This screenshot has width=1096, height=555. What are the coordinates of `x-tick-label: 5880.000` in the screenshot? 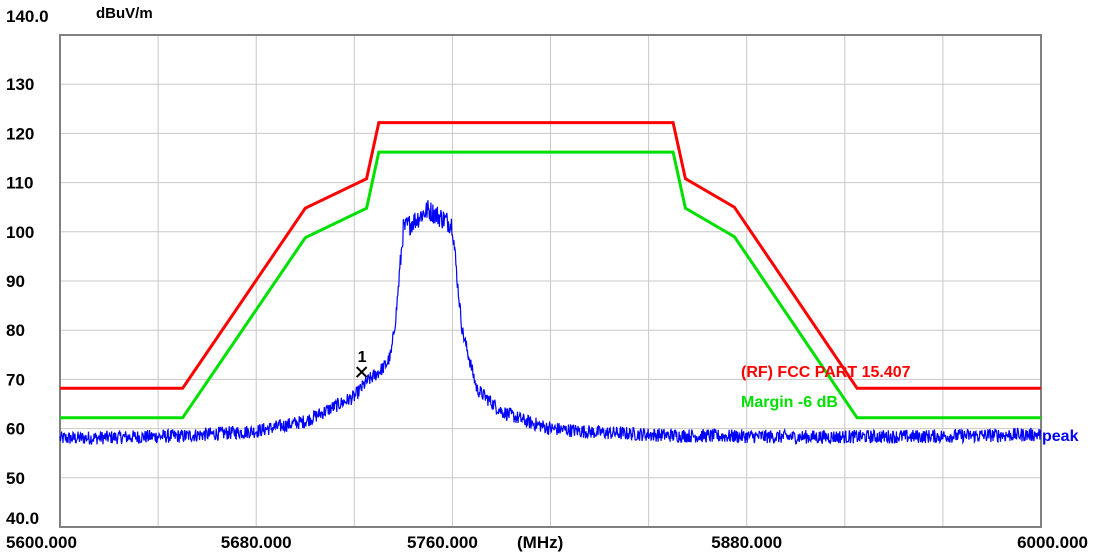 It's located at (746, 542).